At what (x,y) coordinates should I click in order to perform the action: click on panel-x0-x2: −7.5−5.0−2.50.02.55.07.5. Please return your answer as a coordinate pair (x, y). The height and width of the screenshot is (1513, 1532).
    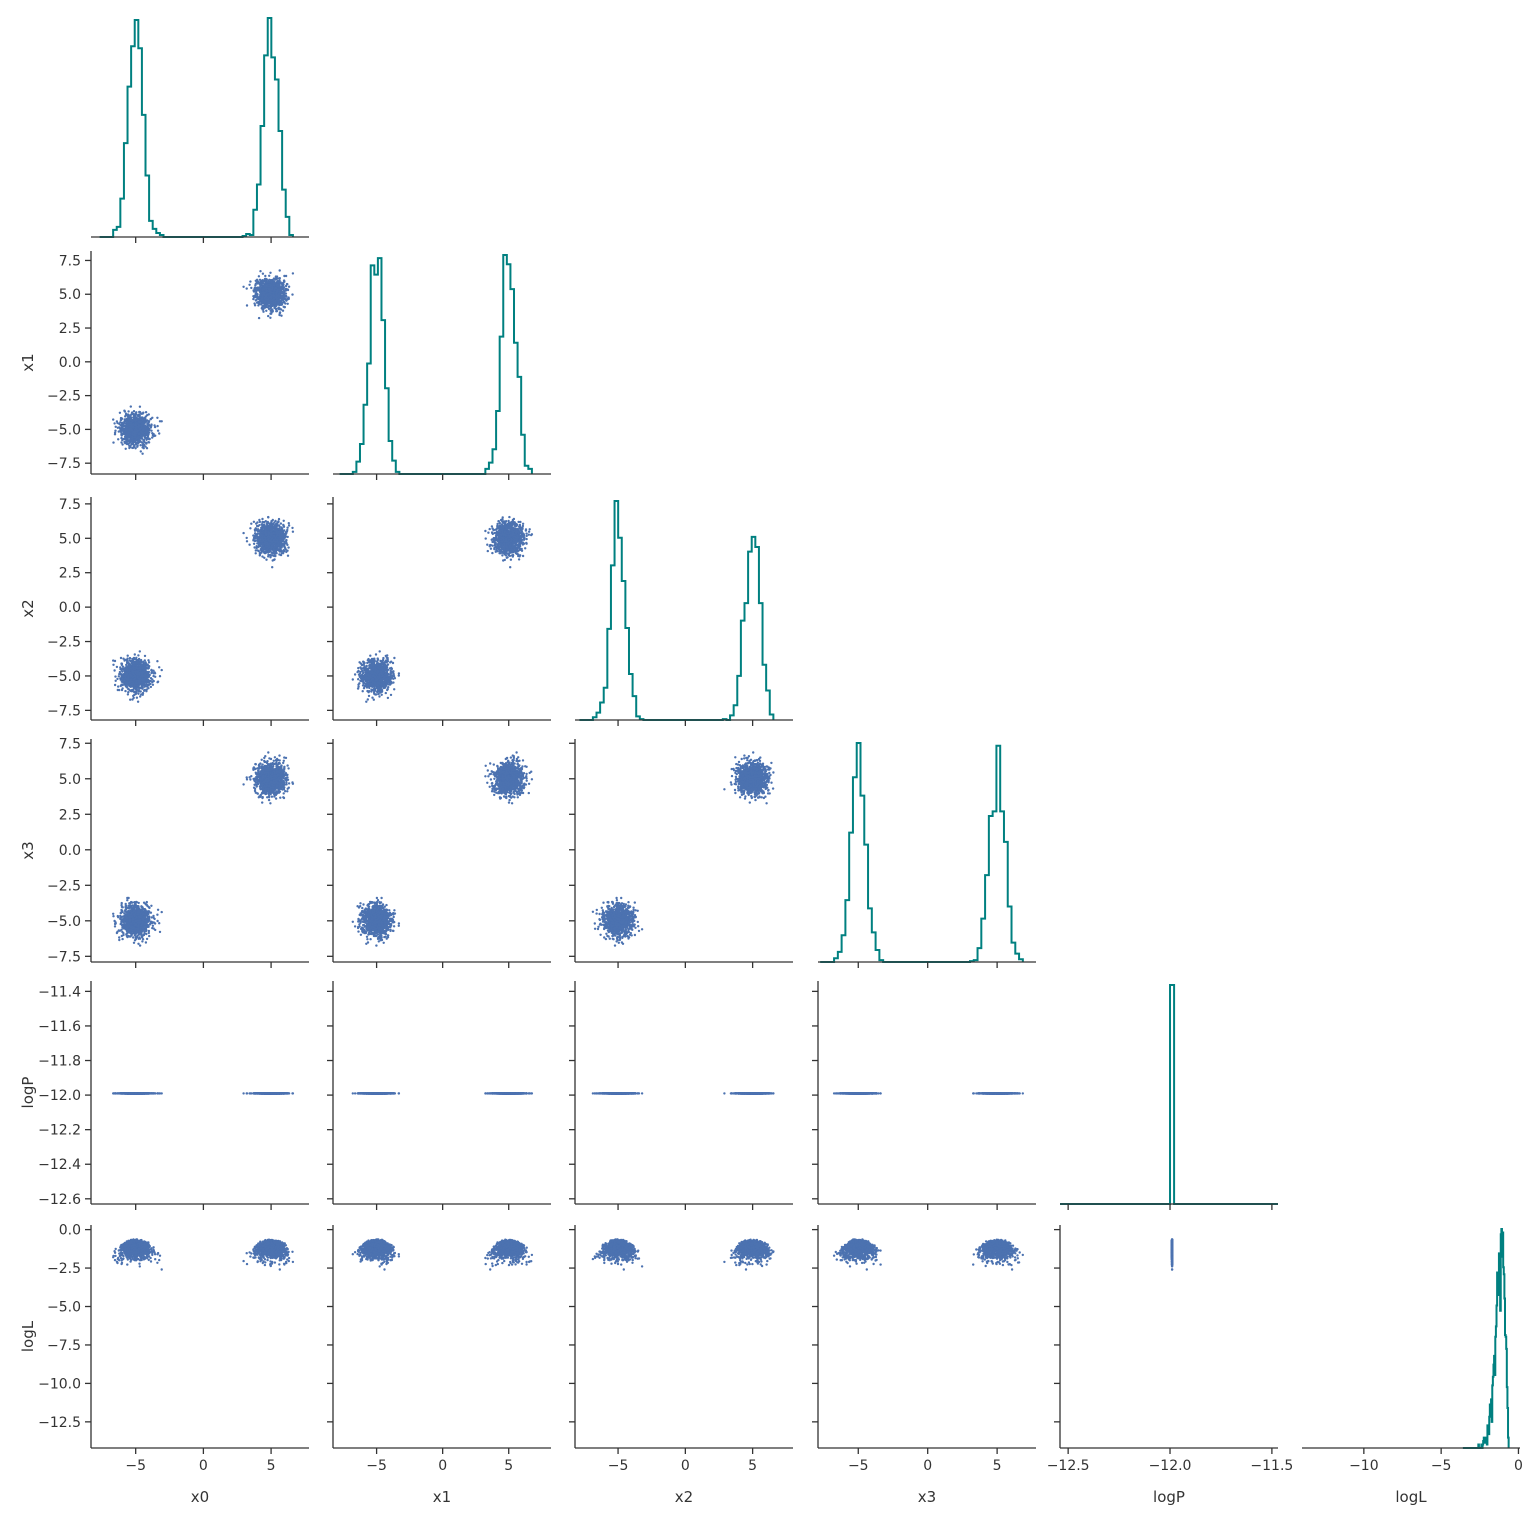
    Looking at the image, I should click on (178, 611).